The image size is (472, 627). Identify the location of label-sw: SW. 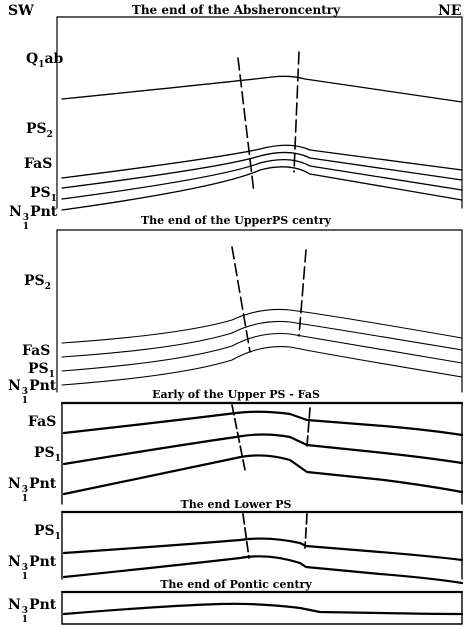
(21, 11).